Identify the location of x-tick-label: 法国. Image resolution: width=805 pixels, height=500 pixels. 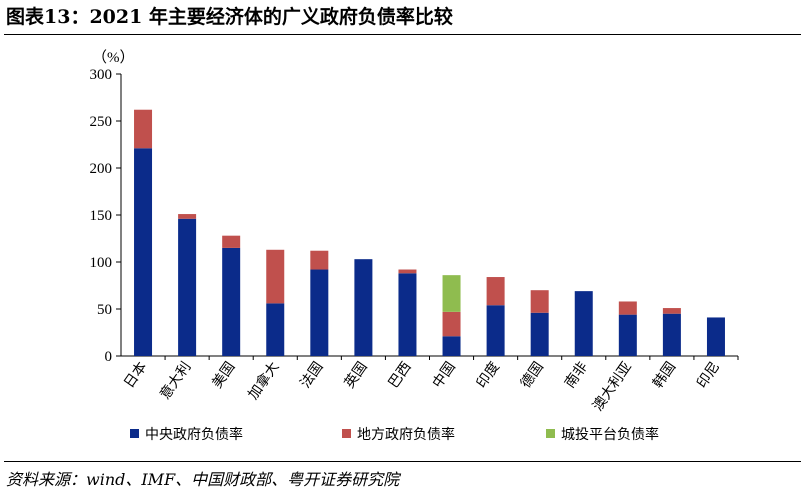
(311, 375).